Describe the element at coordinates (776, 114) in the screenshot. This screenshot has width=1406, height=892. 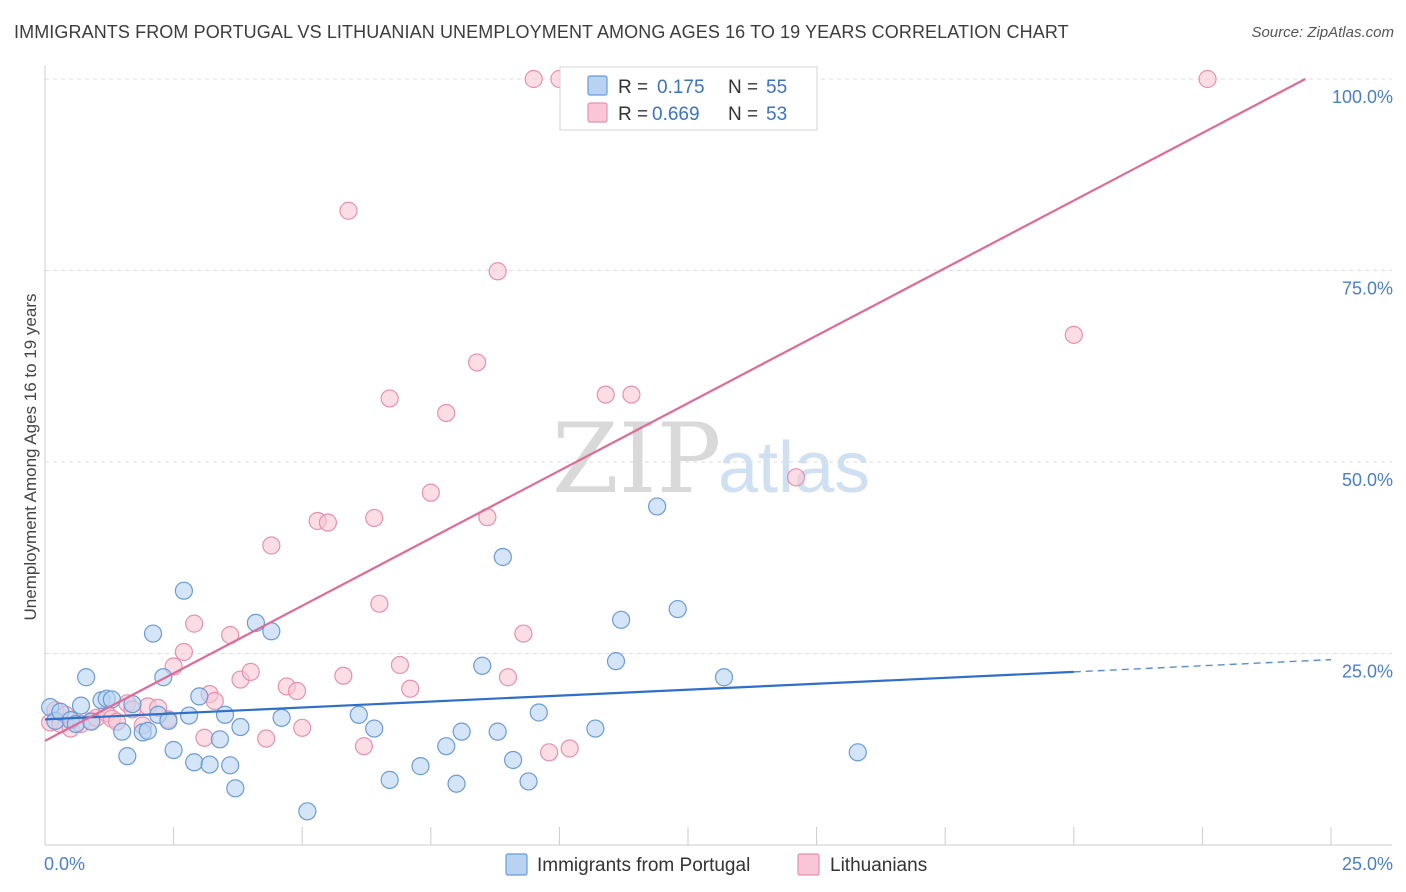
I see `legend-n-value: 53` at that location.